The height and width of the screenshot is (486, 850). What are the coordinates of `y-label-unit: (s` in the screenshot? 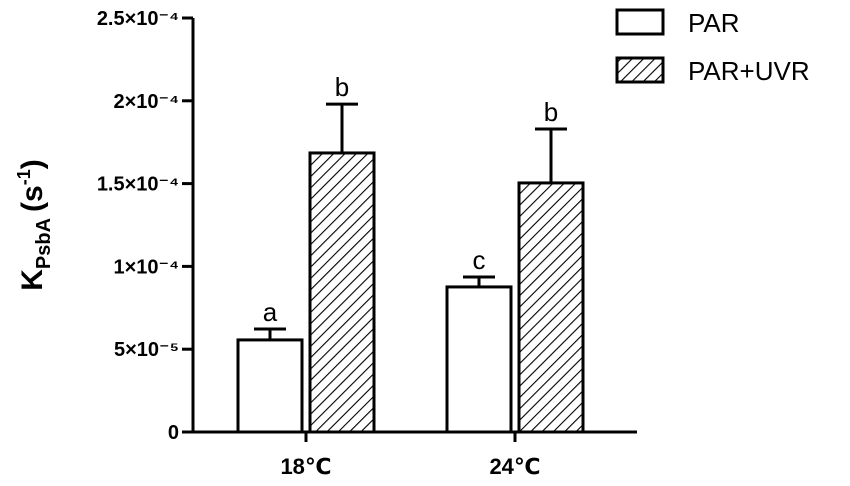 It's located at (32, 198).